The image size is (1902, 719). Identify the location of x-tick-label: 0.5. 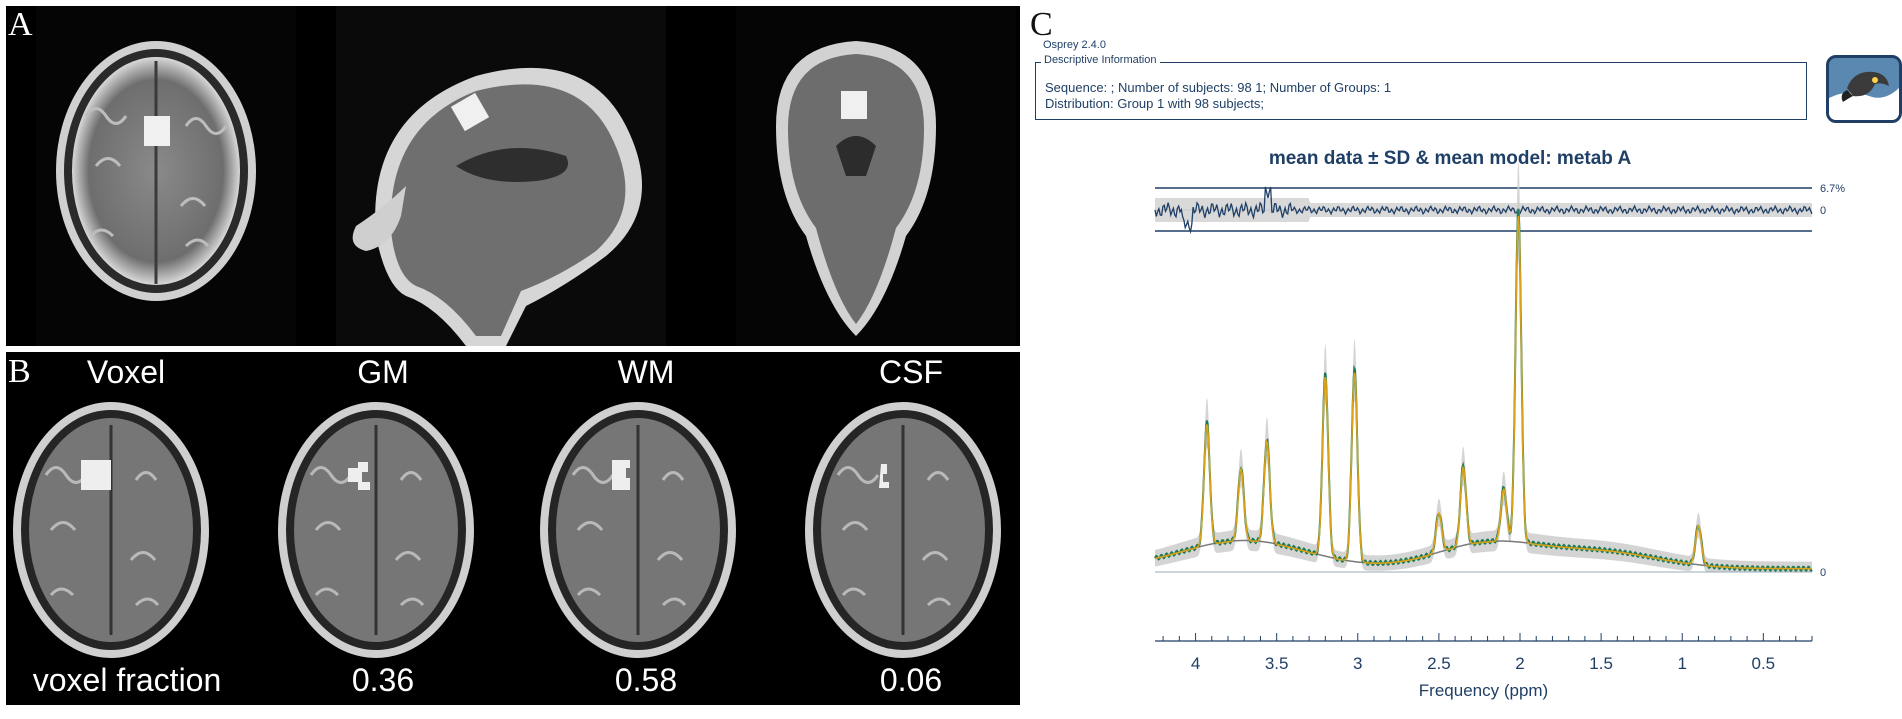
(1764, 663).